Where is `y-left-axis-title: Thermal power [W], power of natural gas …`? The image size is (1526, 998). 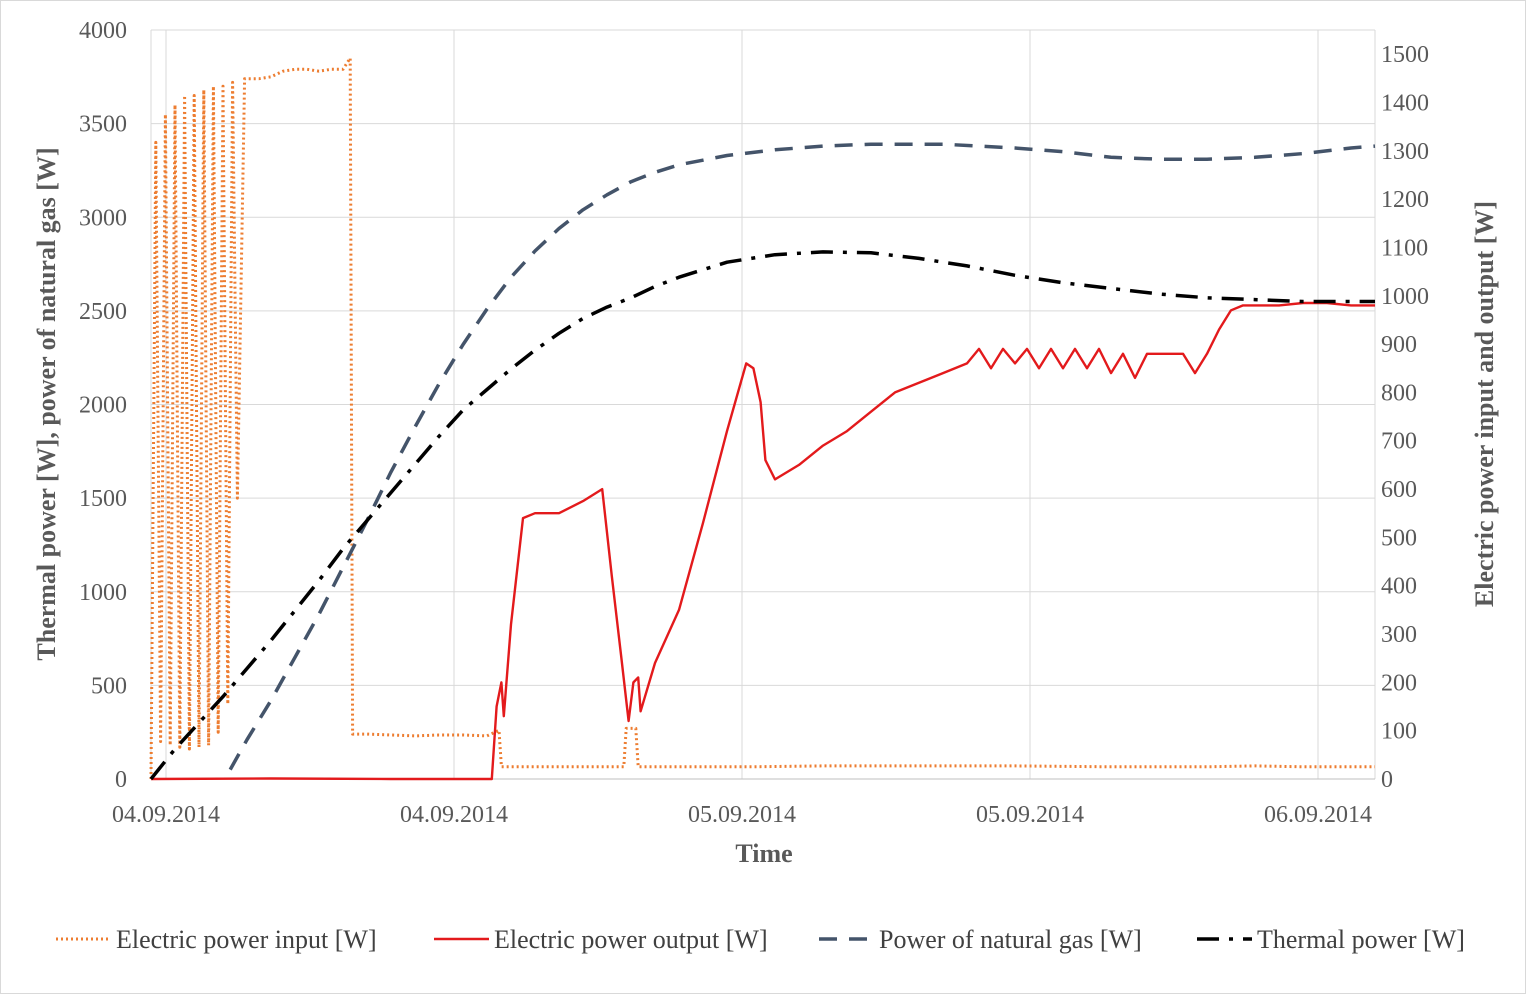 y-left-axis-title: Thermal power [W], power of natural gas … is located at coordinates (46, 403).